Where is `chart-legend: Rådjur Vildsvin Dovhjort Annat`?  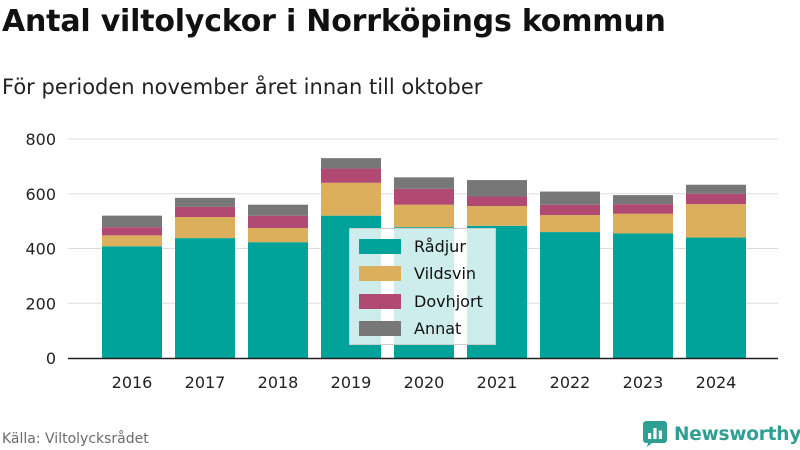
chart-legend: Rådjur Vildsvin Dovhjort Annat is located at coordinates (422, 286).